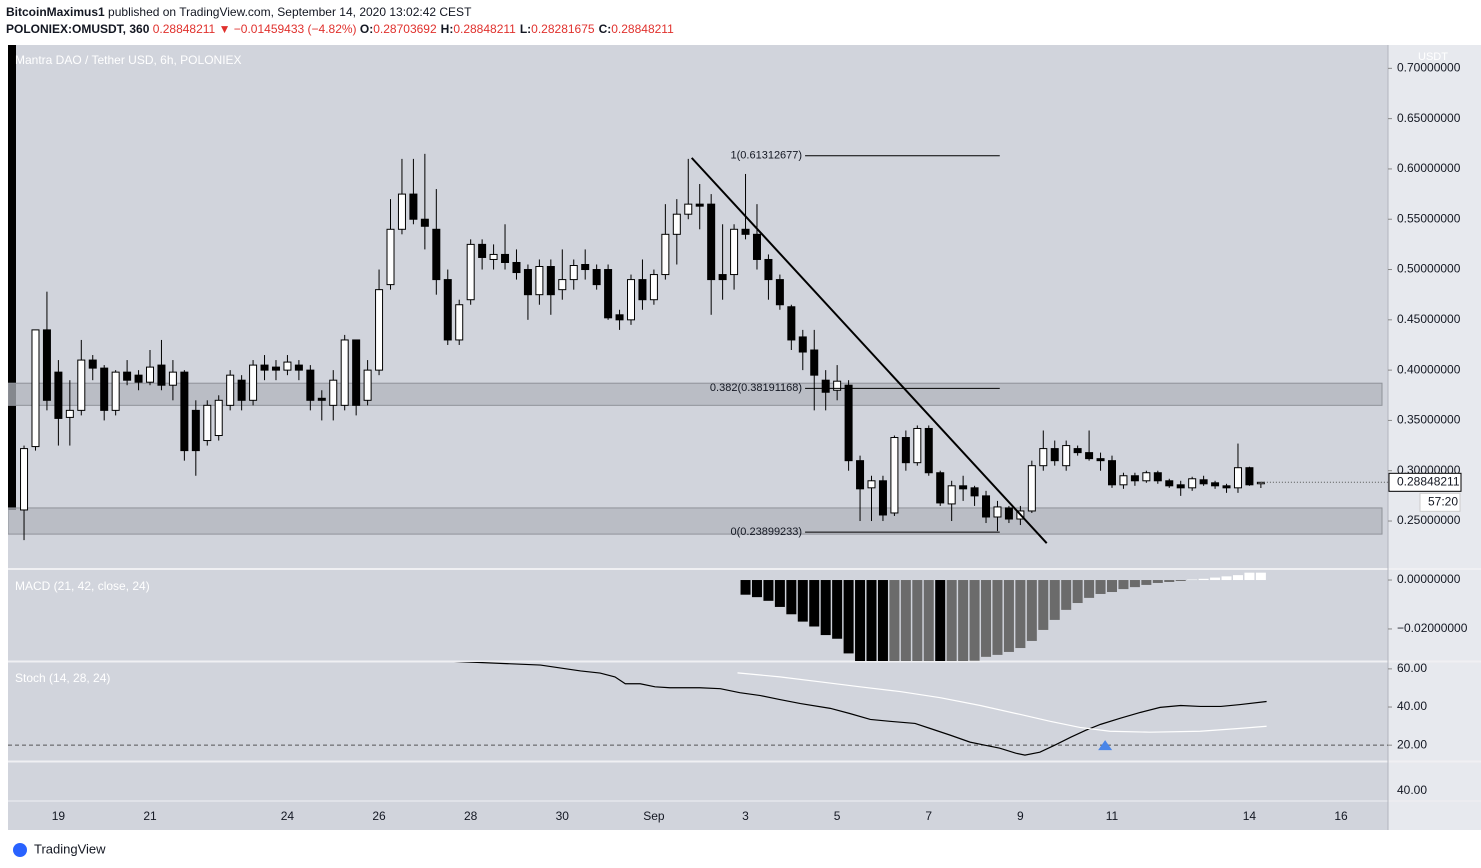 The height and width of the screenshot is (868, 1481). I want to click on ohlc-value: 0.28281675, so click(563, 29).